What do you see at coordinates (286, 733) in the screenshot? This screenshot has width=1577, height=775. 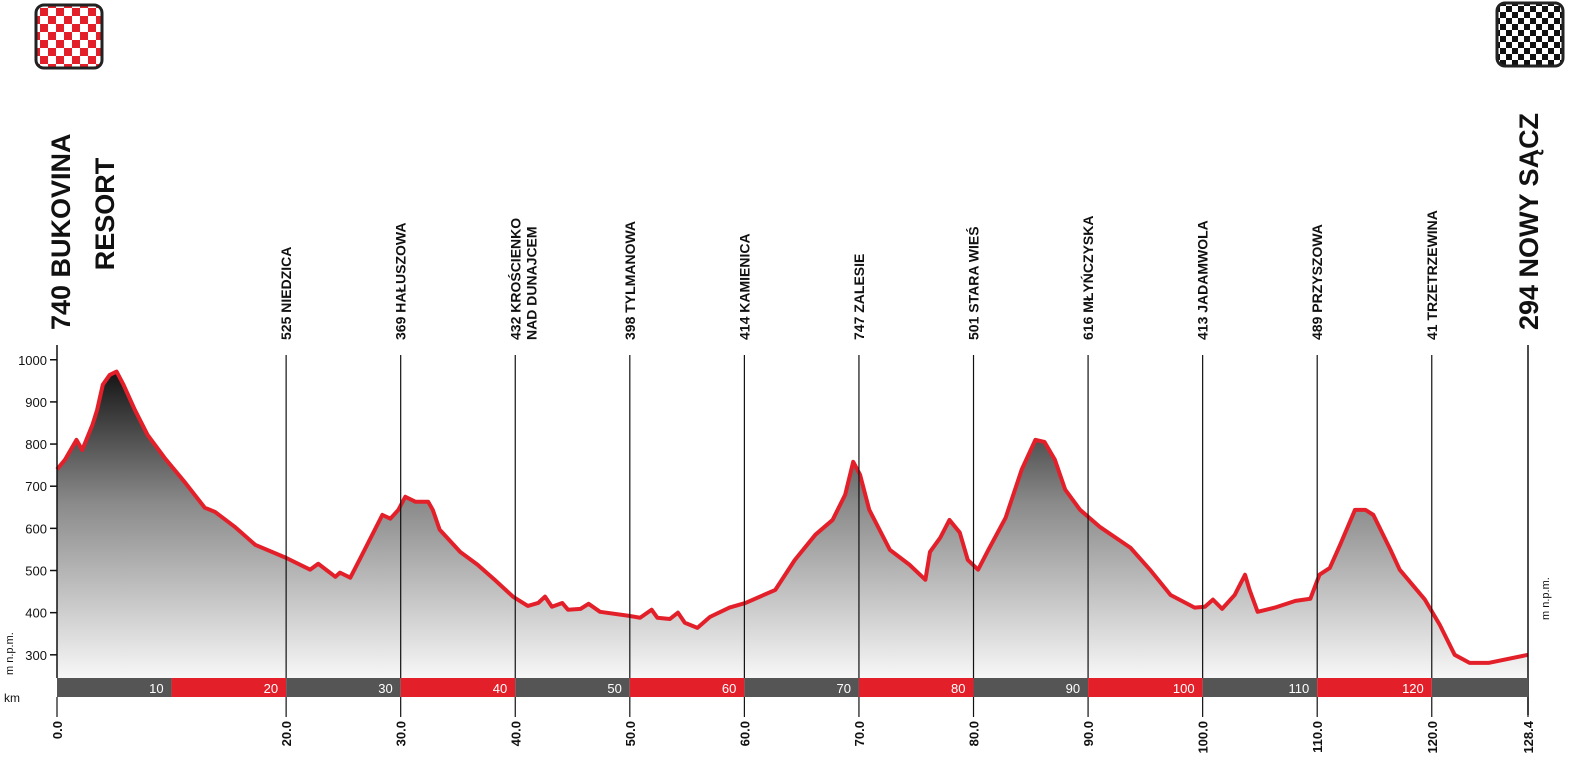 I see `x-tick-label: 20.0` at bounding box center [286, 733].